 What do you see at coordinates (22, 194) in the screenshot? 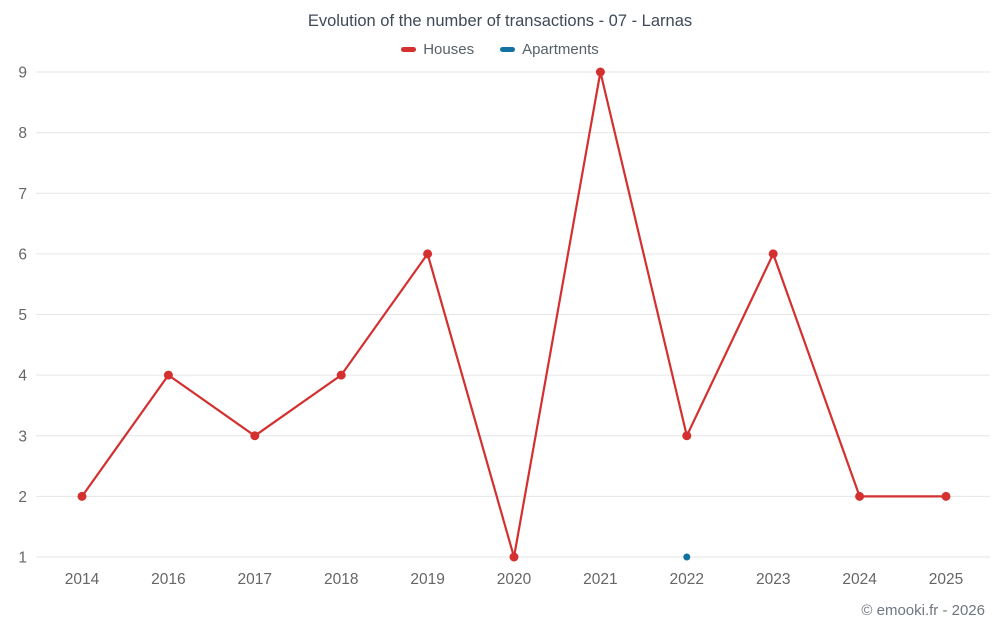
I see `y-axis-tick-label: 7` at bounding box center [22, 194].